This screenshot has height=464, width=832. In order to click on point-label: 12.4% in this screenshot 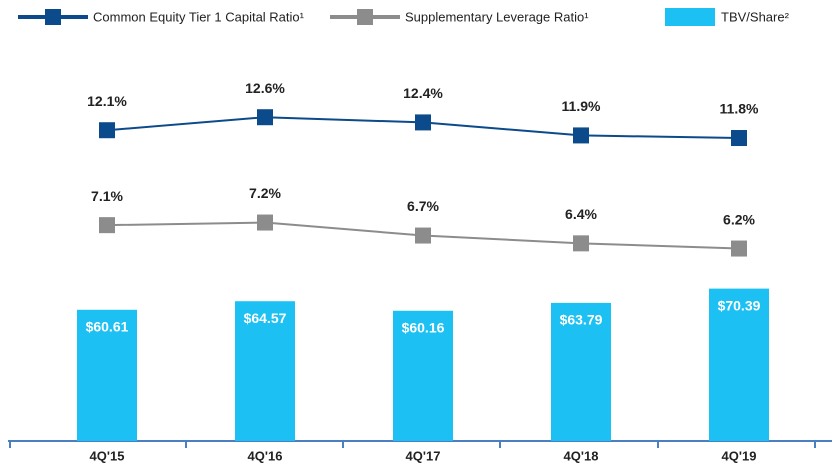, I will do `click(423, 93)`.